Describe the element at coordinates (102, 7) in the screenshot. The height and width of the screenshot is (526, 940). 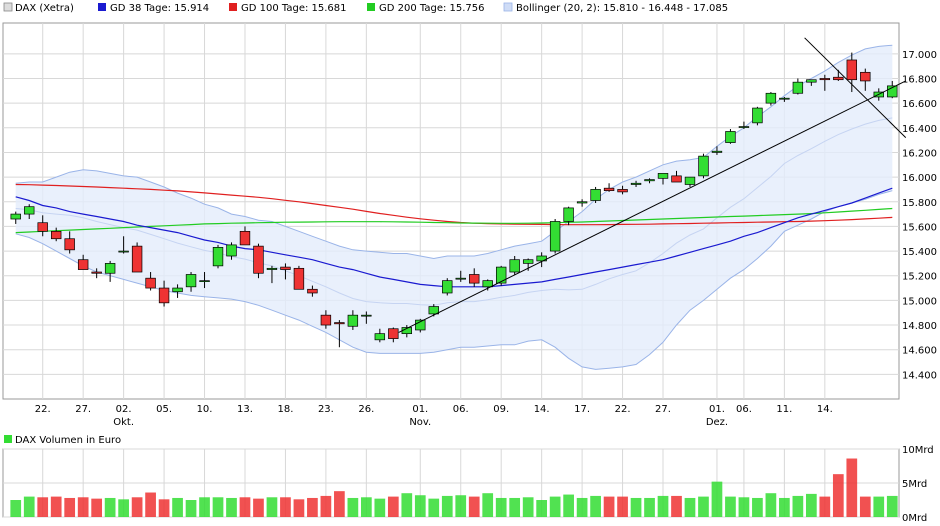
I see `legend-swatch-gd38` at that location.